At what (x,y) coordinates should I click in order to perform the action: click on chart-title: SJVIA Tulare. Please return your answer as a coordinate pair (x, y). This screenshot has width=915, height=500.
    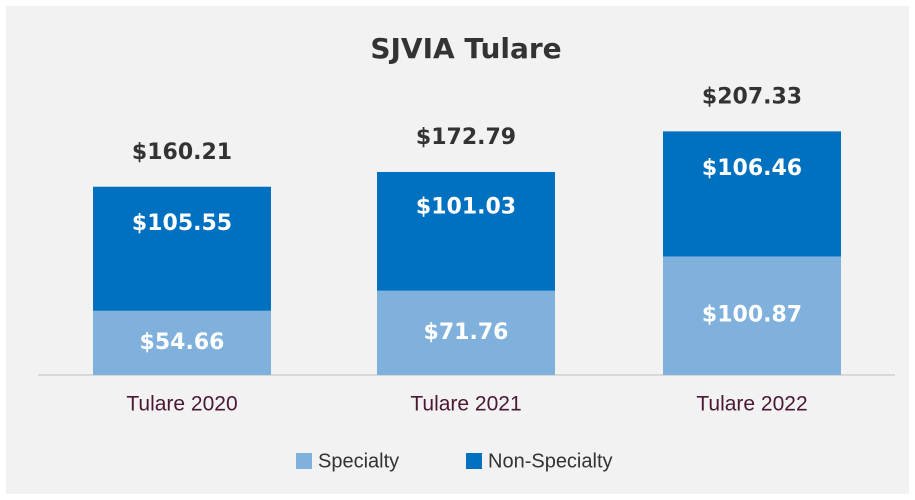
    Looking at the image, I should click on (465, 48).